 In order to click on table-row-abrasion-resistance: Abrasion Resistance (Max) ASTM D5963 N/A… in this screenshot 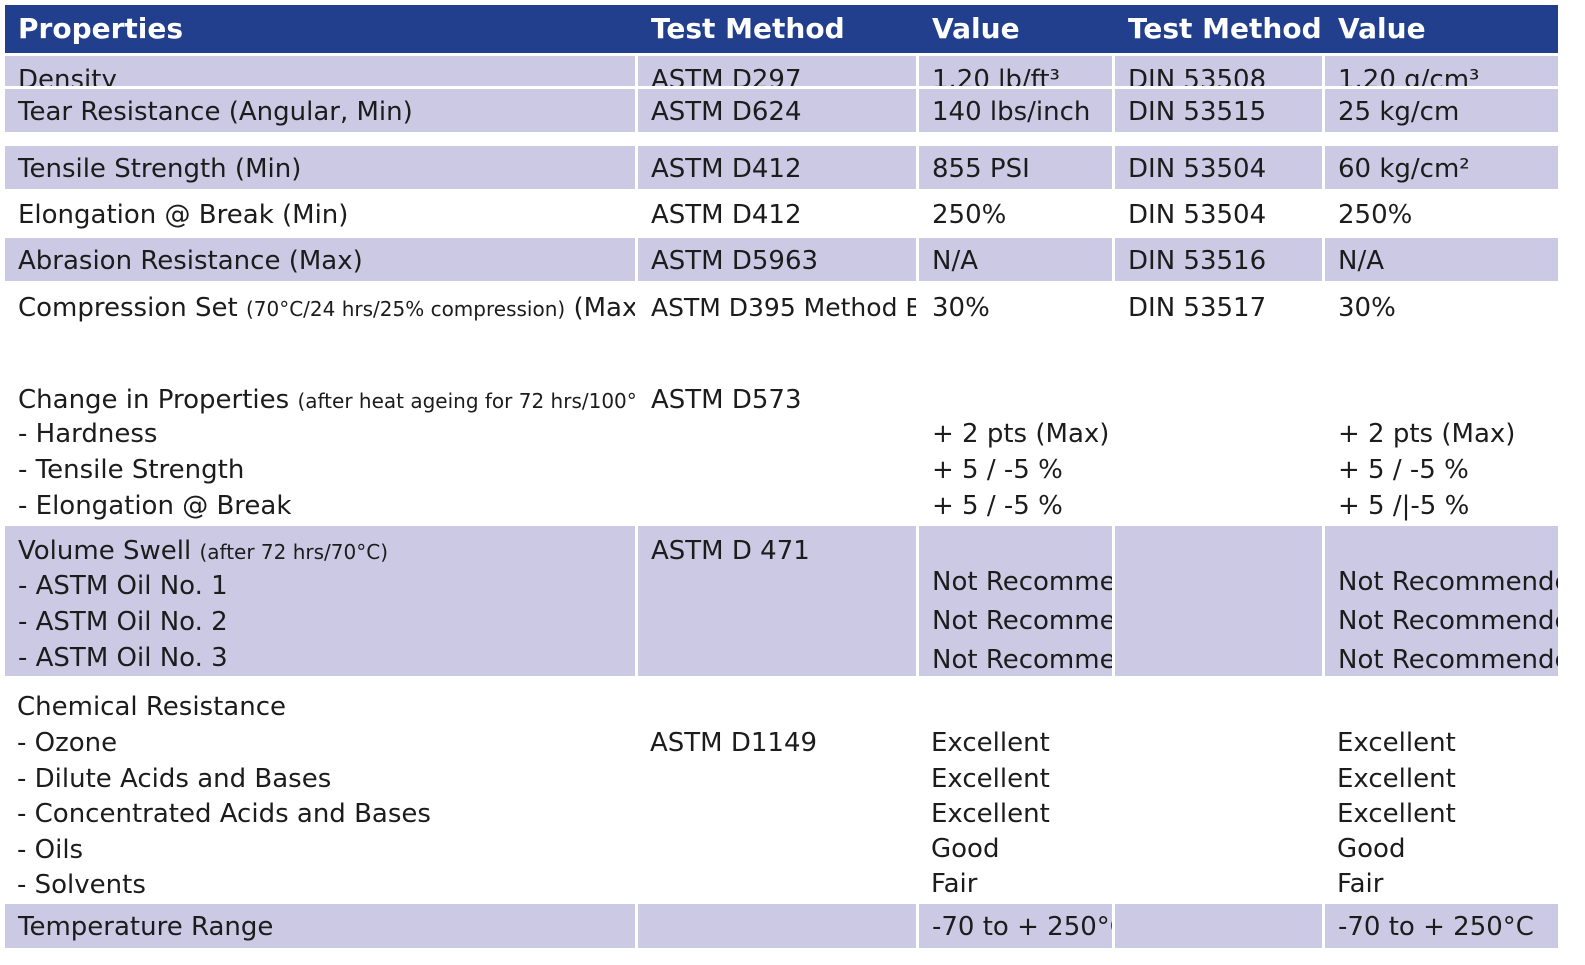, I will do `click(781, 259)`.